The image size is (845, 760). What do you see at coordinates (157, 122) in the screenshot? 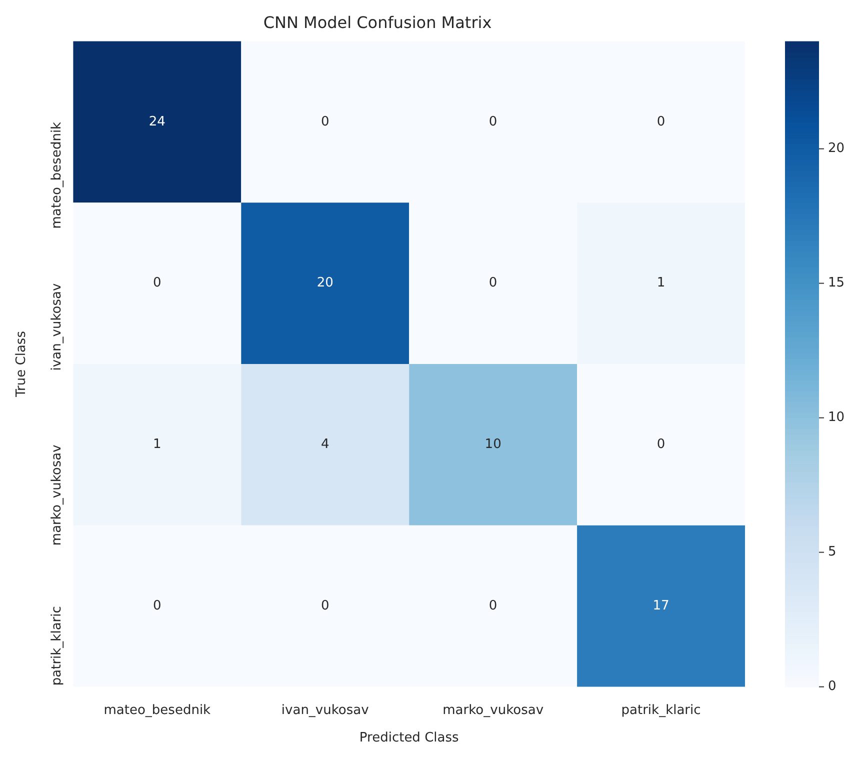
I see `data-label: 24` at bounding box center [157, 122].